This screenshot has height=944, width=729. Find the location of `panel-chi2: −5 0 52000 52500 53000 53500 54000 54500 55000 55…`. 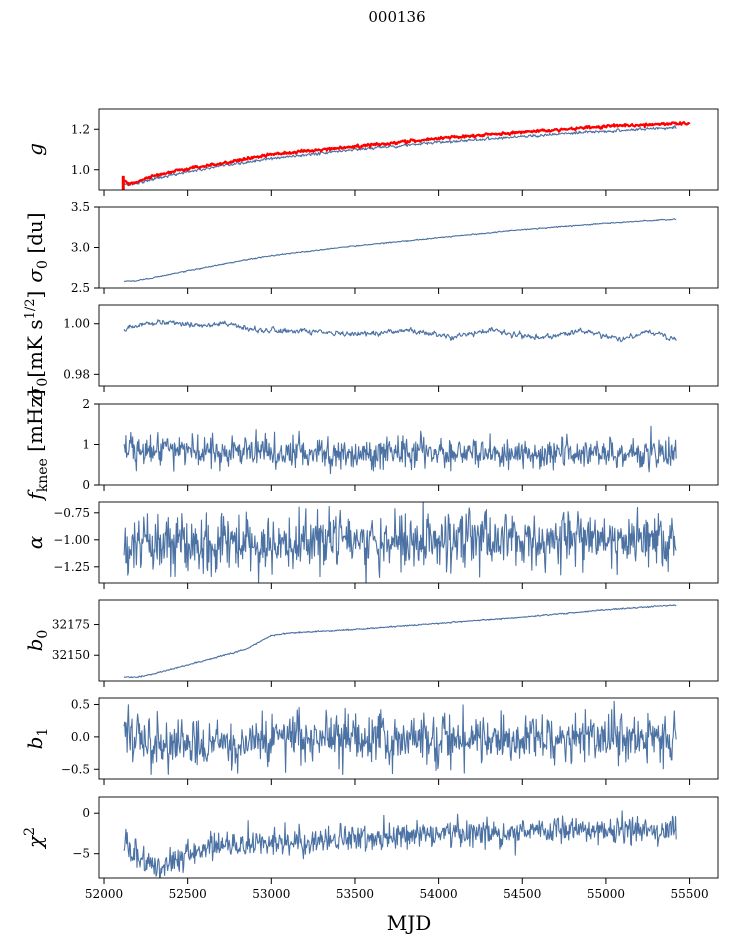

panel-chi2: −5 0 52000 52500 53000 53500 54000 54500 55000 55… is located at coordinates (370, 848).